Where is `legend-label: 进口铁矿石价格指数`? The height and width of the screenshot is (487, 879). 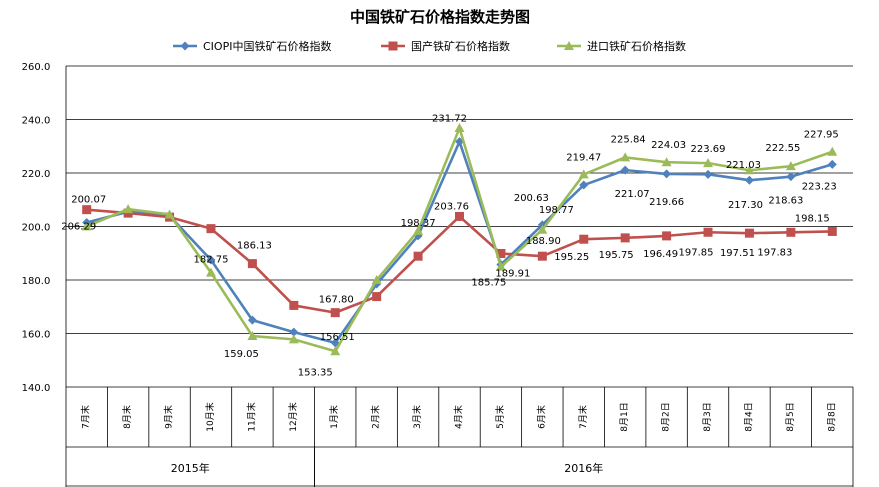
legend-label: 进口铁矿石价格指数 is located at coordinates (636, 46).